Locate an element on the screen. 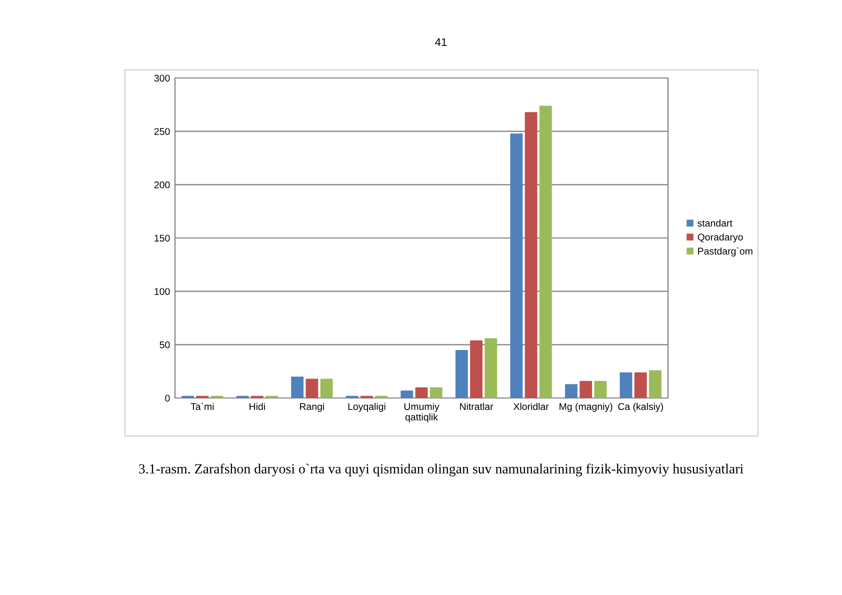  x-tick-label: Xloridlar is located at coordinates (531, 406).